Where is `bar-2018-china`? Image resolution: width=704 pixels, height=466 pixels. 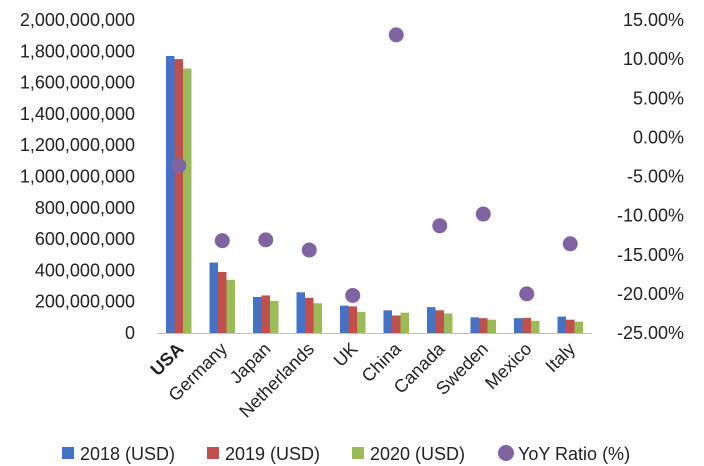
bar-2018-china is located at coordinates (387, 321).